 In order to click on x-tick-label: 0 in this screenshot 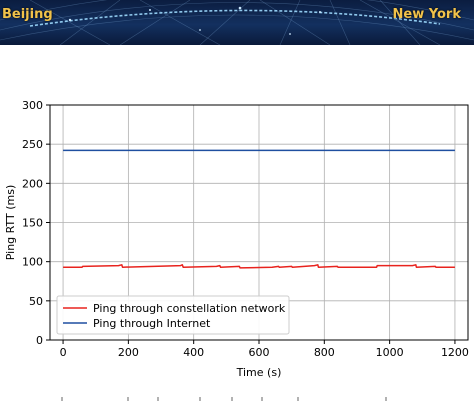, I will do `click(63, 352)`.